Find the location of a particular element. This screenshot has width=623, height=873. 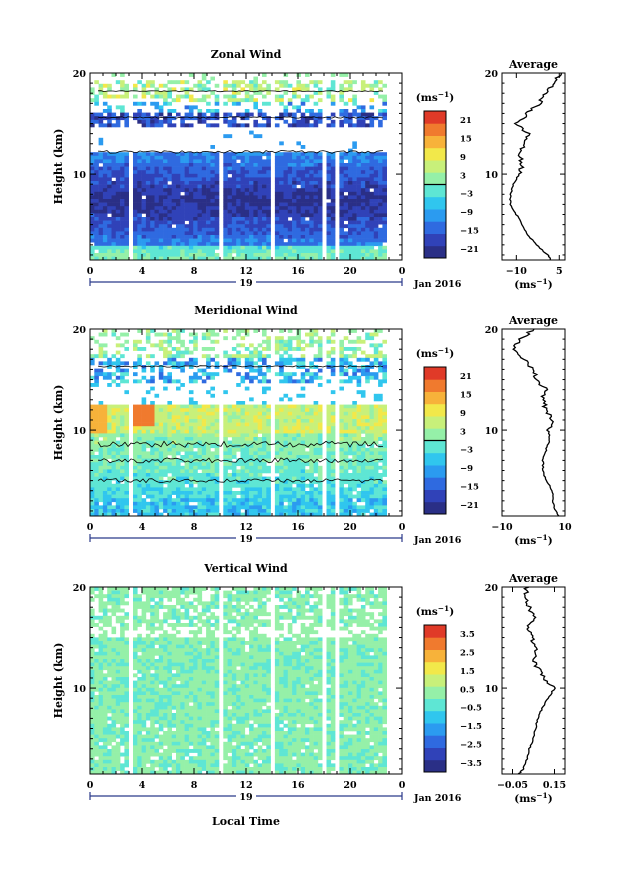

colorbar is located at coordinates (435, 440).